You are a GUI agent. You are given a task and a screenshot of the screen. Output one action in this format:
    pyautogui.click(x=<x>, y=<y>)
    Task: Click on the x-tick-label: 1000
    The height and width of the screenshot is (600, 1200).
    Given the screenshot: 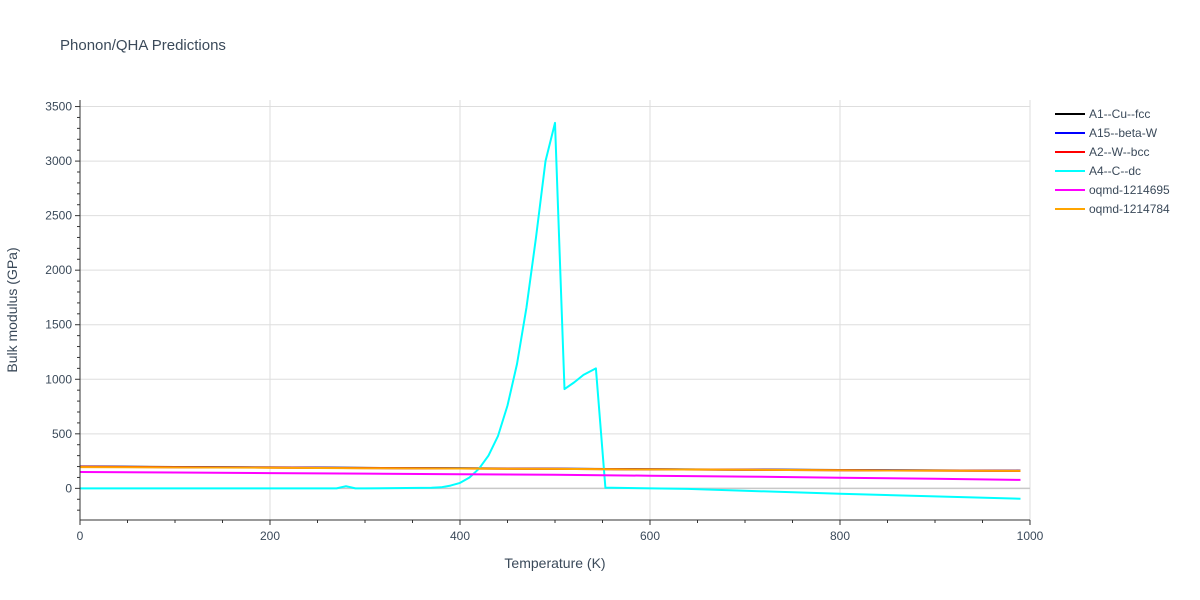 What is the action you would take?
    pyautogui.click(x=1030, y=536)
    